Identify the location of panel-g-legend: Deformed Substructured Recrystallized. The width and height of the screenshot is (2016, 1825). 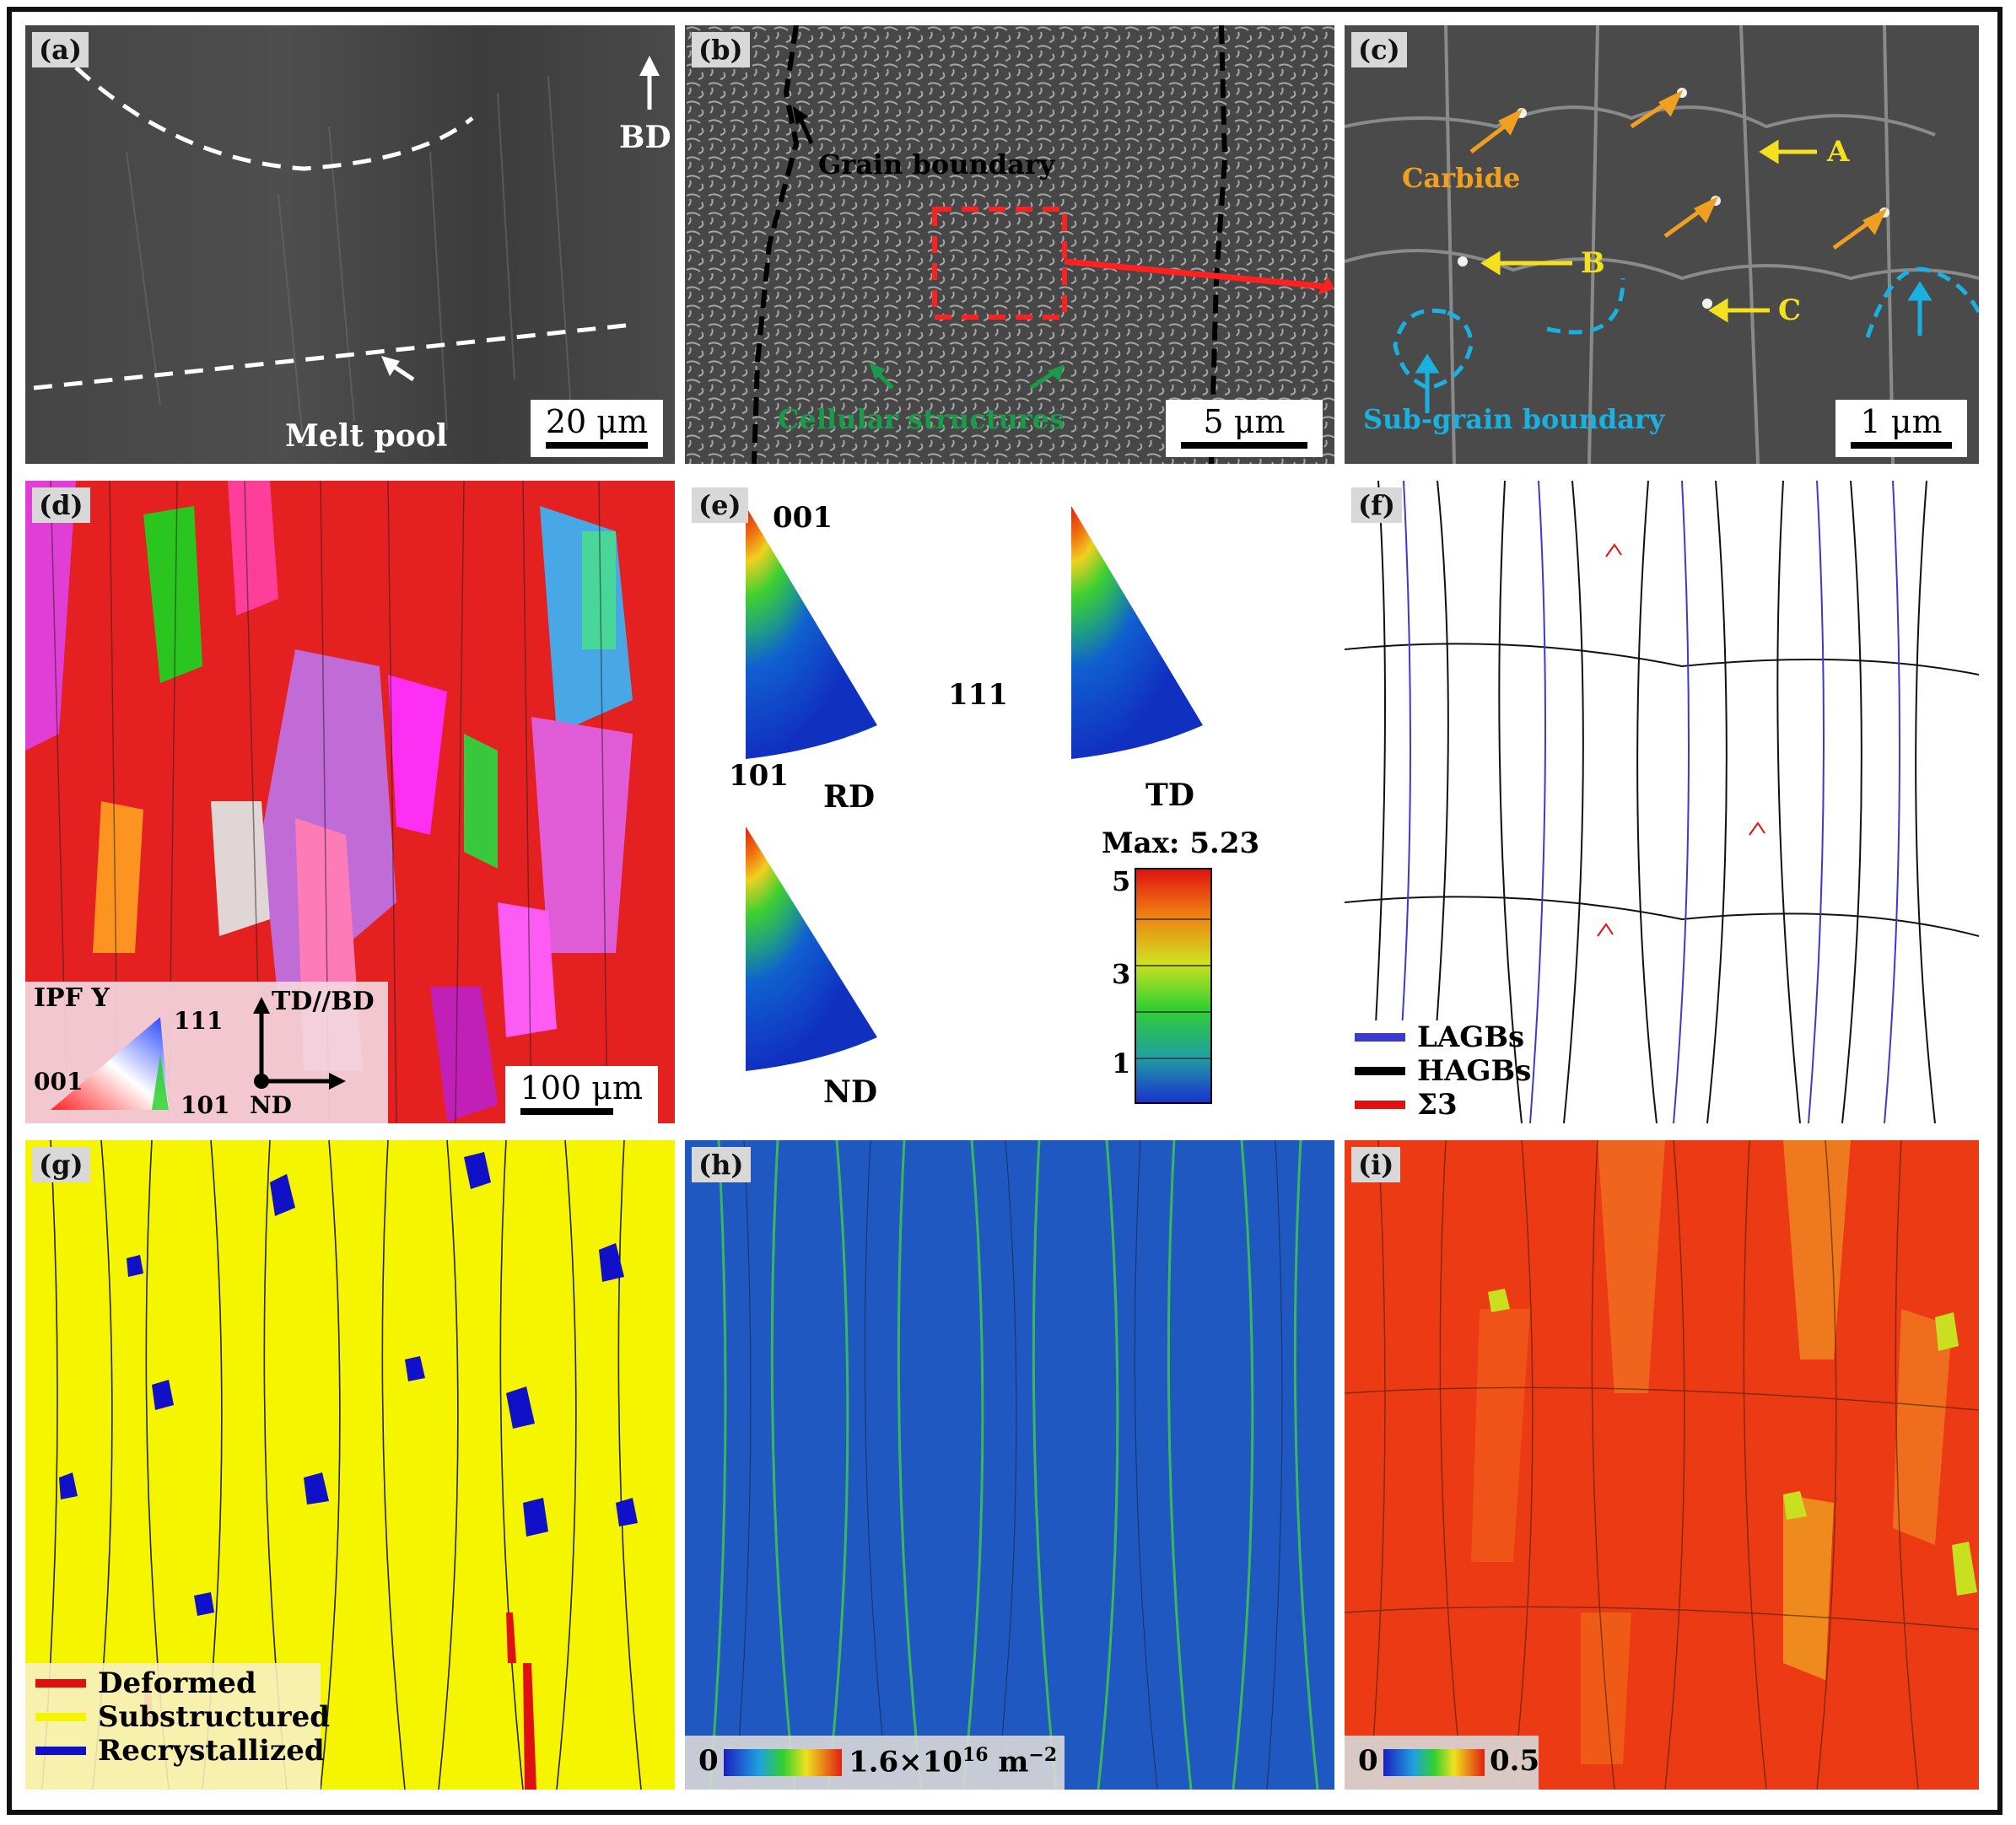
(182, 1717).